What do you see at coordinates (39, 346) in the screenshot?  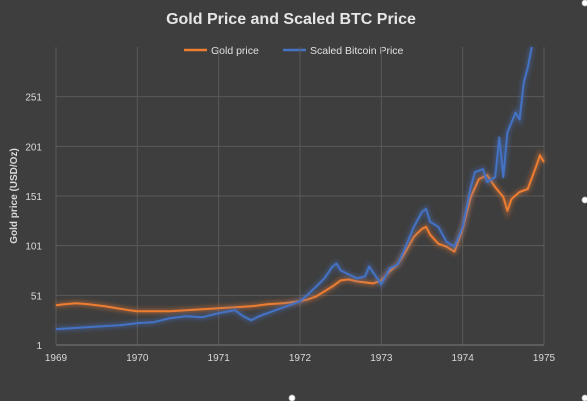 I see `y-tick-label: 1` at bounding box center [39, 346].